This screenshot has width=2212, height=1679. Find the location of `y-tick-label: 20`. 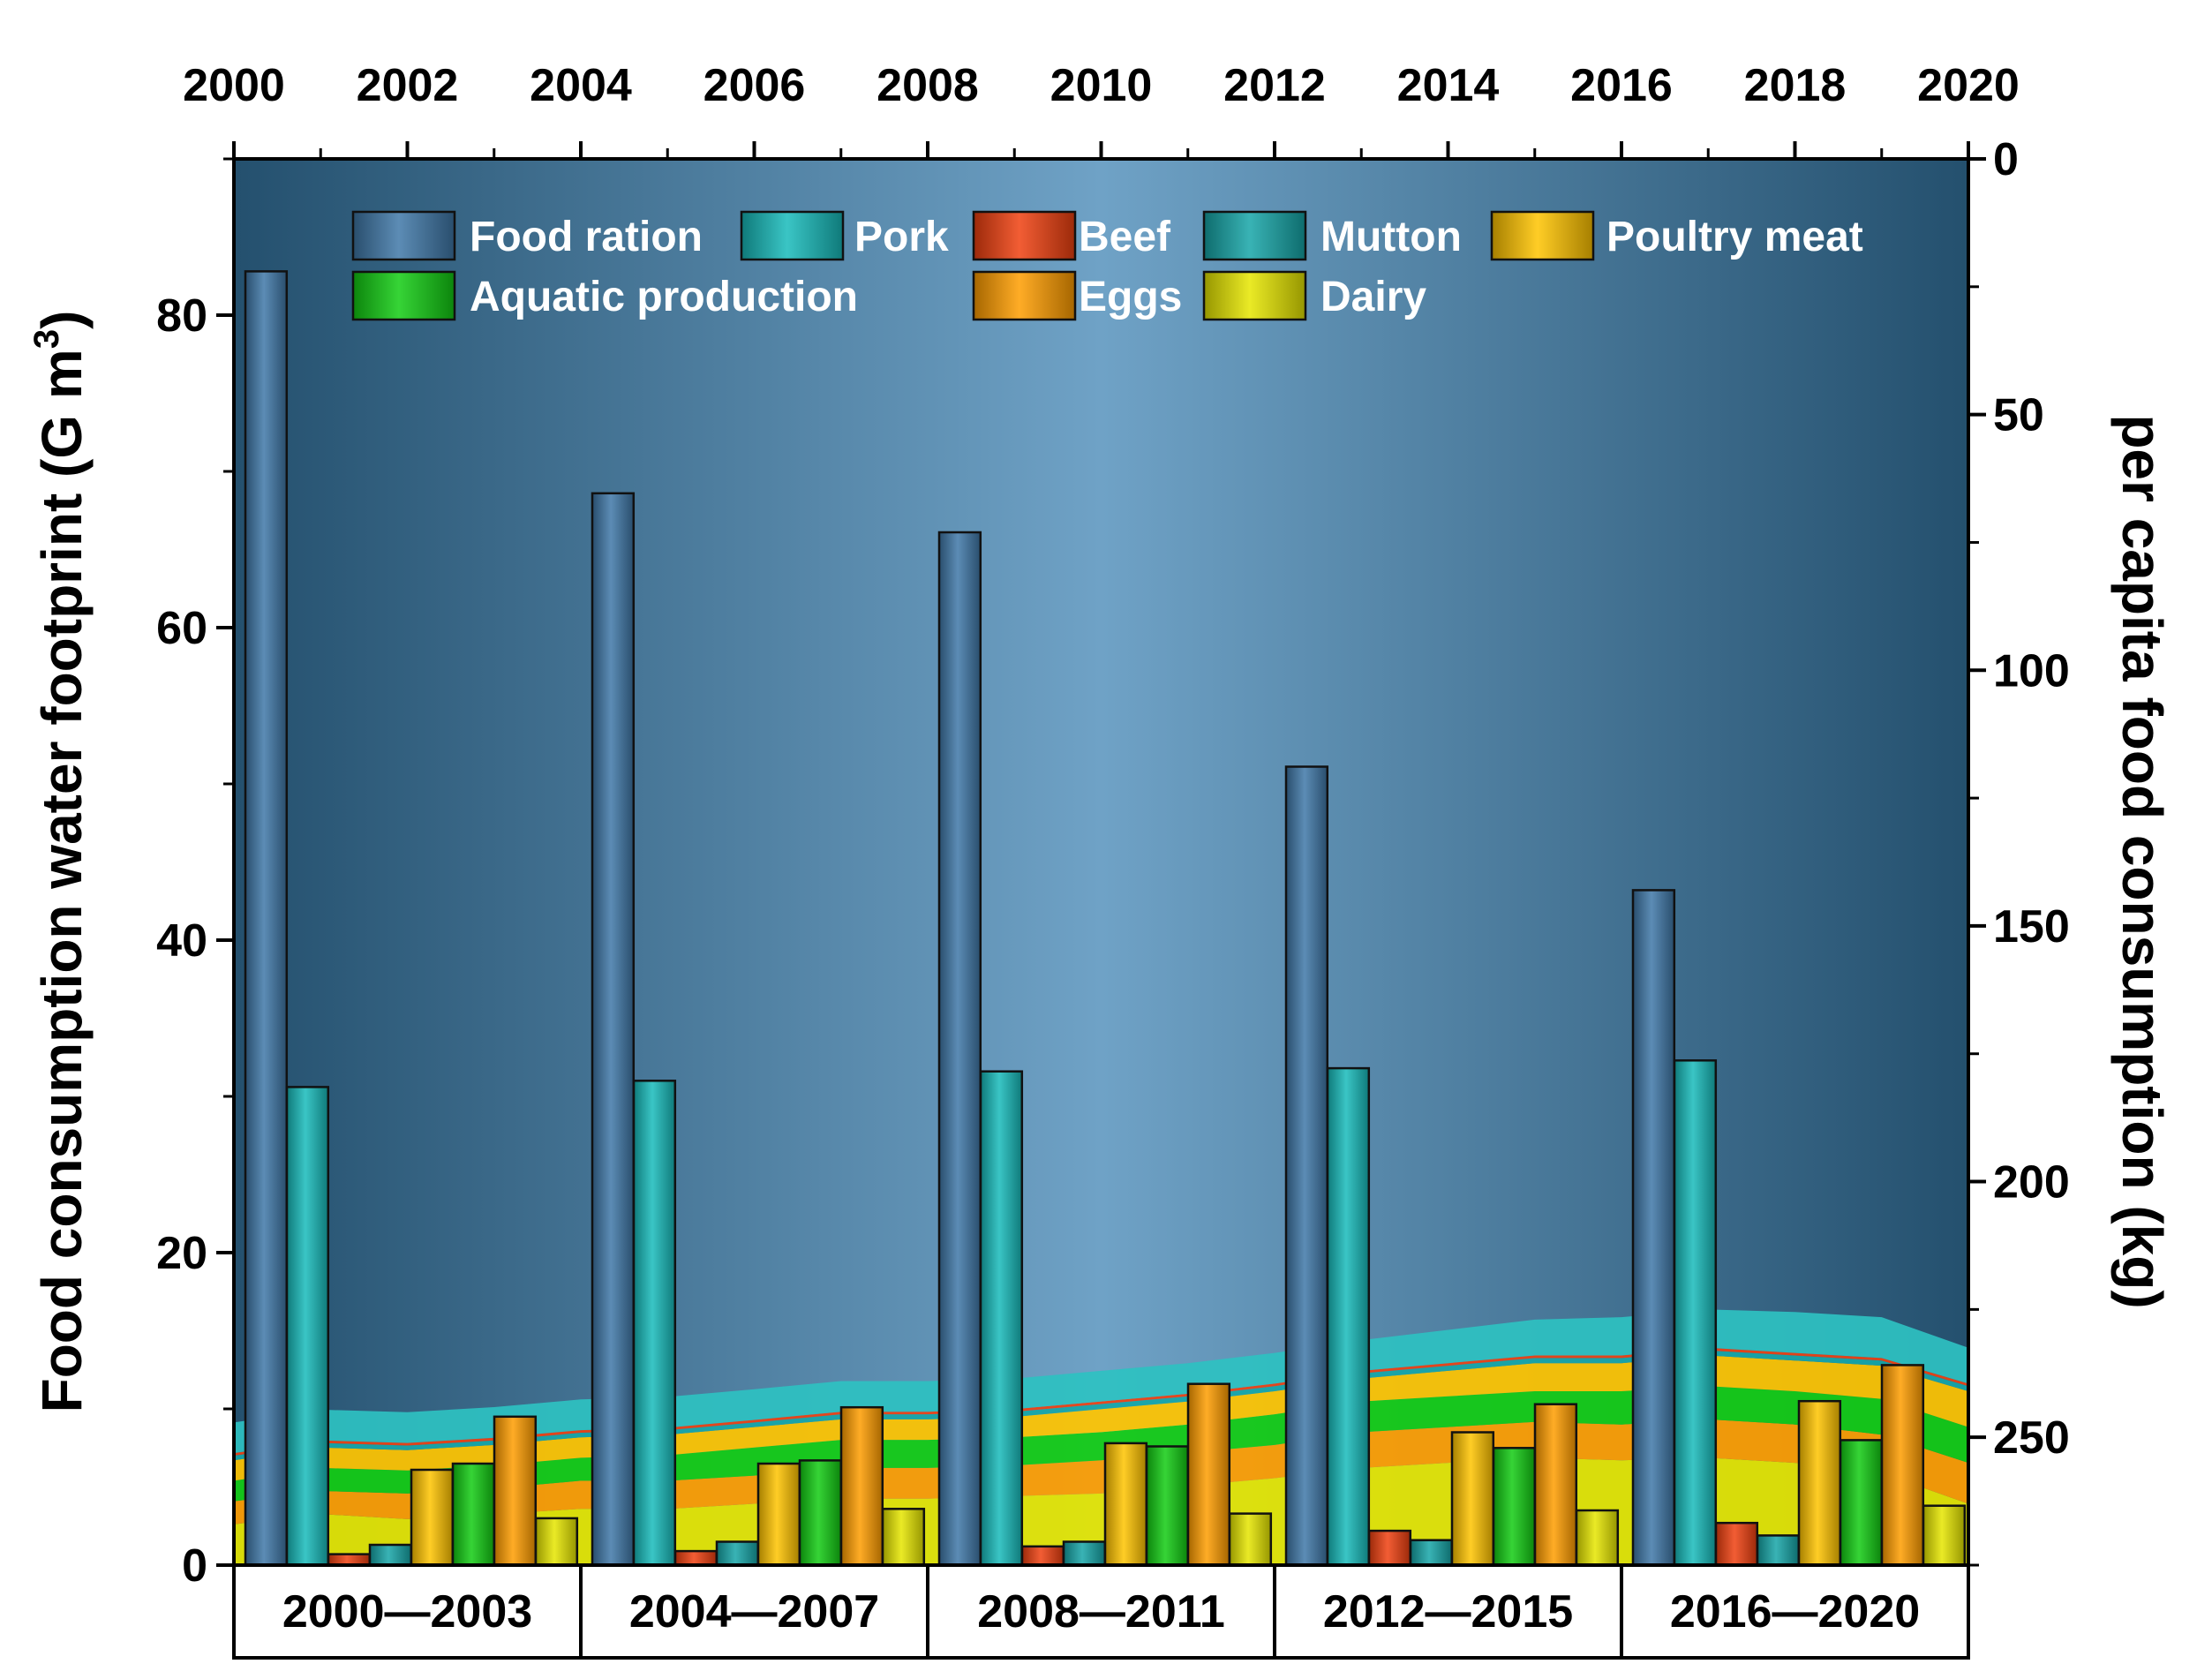

y-tick-label: 20 is located at coordinates (181, 1253).